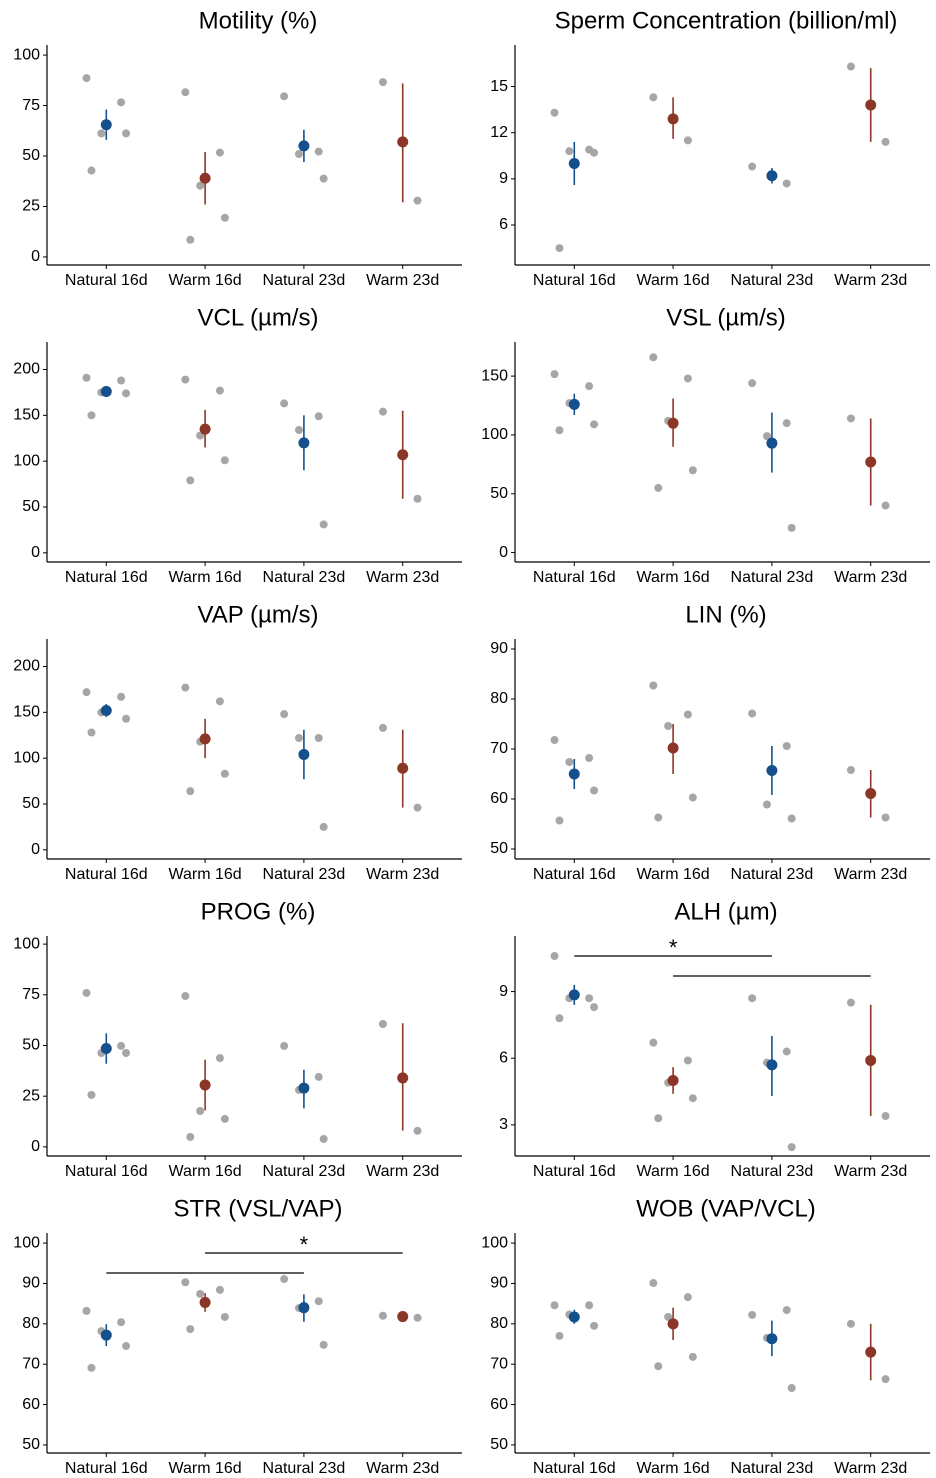  Describe the element at coordinates (258, 317) in the screenshot. I see `panel-title: VCL (µm/s)` at that location.